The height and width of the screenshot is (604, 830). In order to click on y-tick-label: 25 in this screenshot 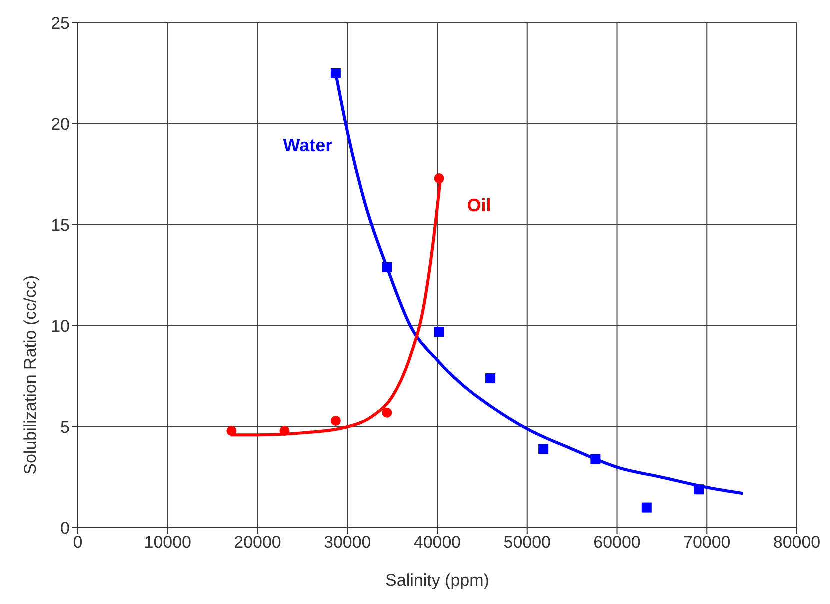, I will do `click(60, 24)`.